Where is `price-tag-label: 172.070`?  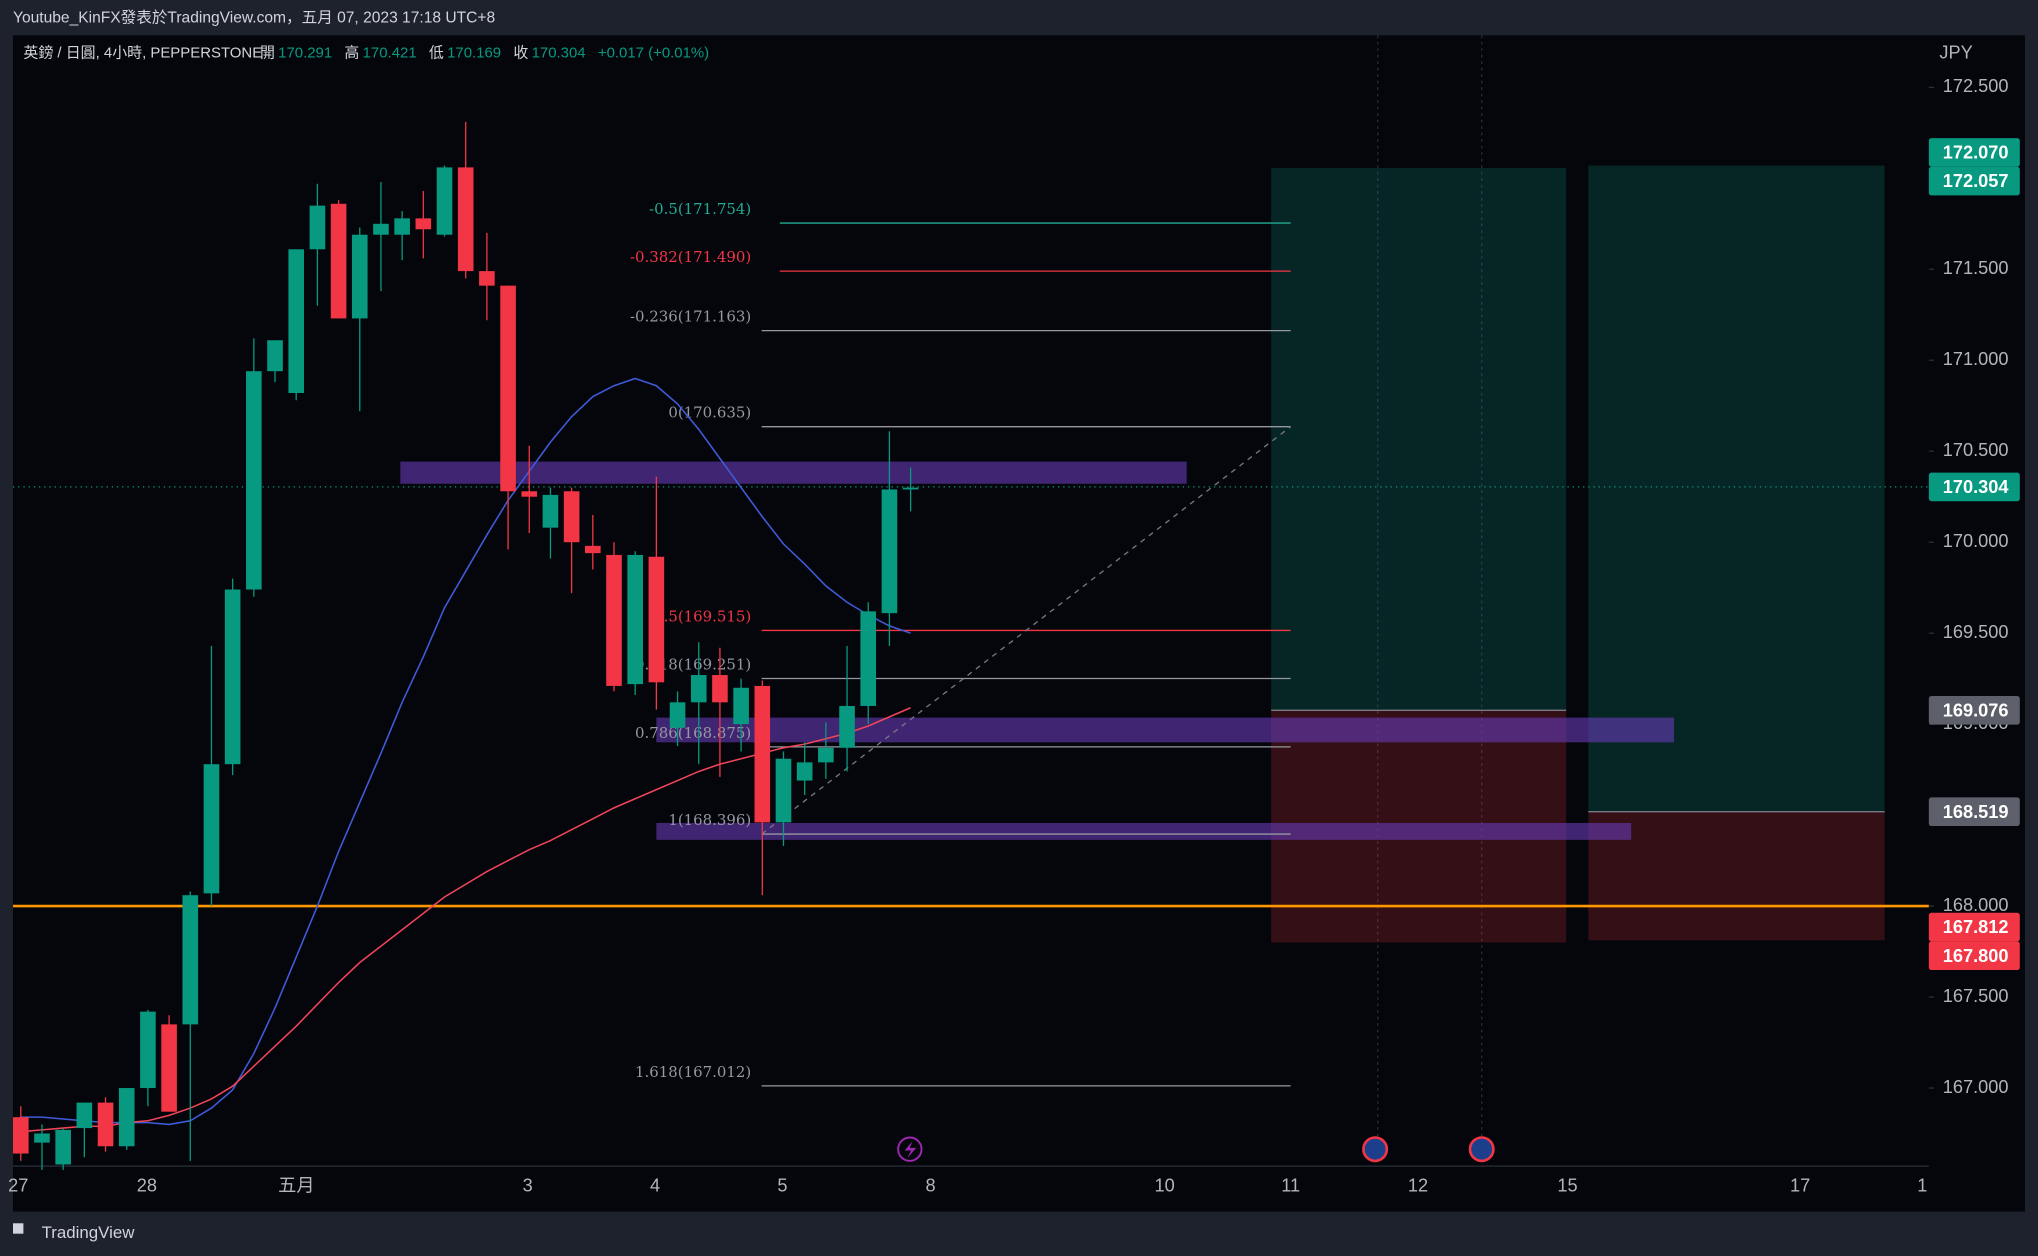
price-tag-label: 172.070 is located at coordinates (1976, 153).